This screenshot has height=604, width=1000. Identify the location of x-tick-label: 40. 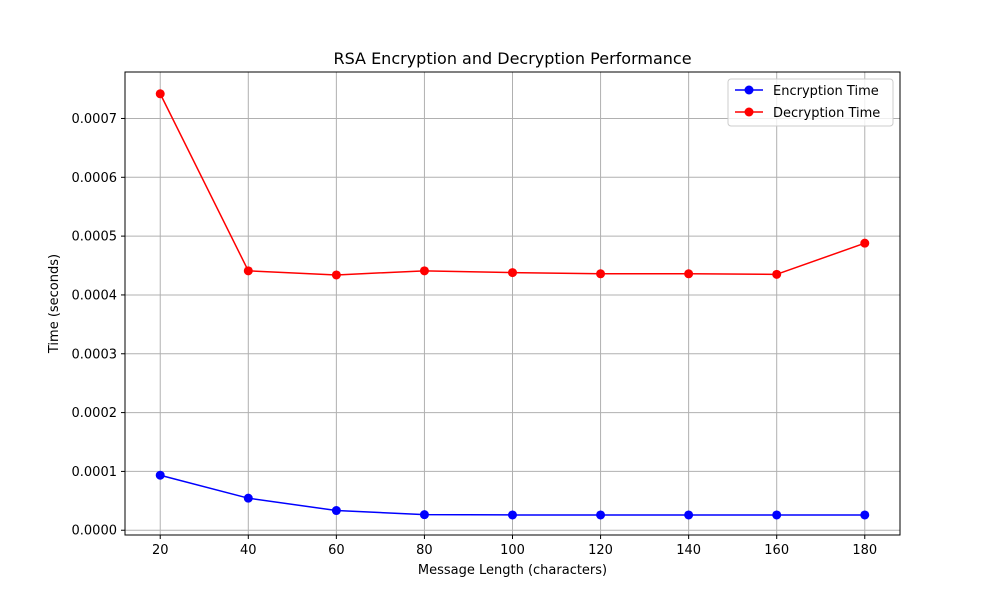
(248, 550).